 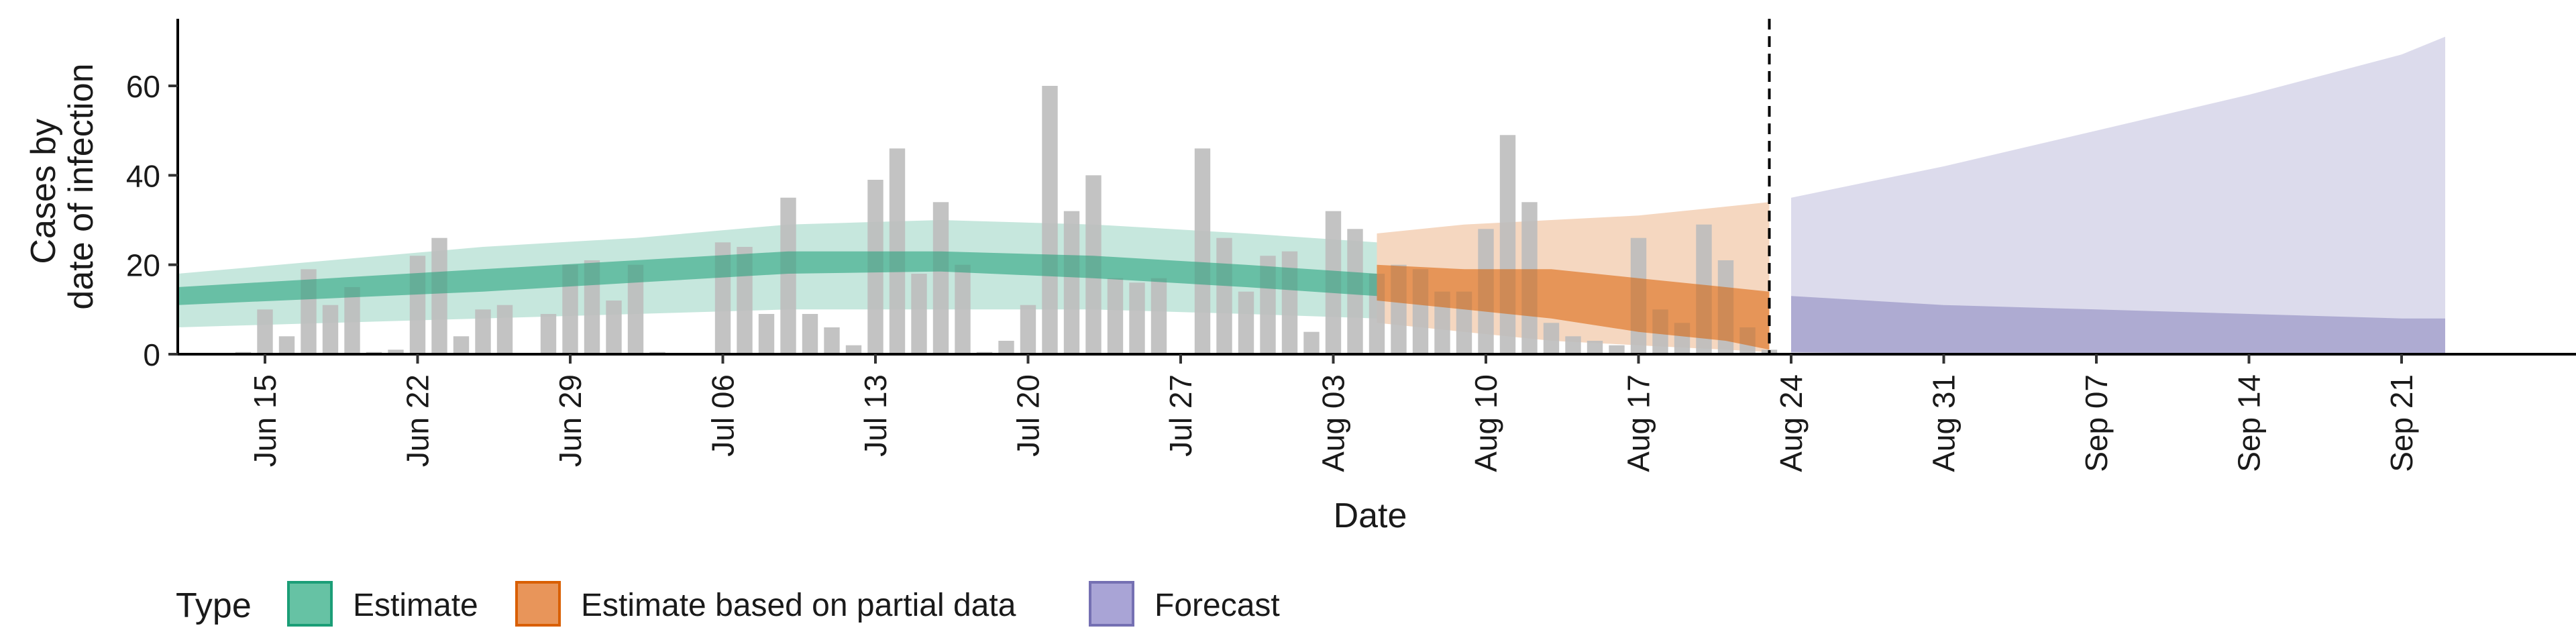 I want to click on x-tick-label: Jul 06, so click(x=723, y=415).